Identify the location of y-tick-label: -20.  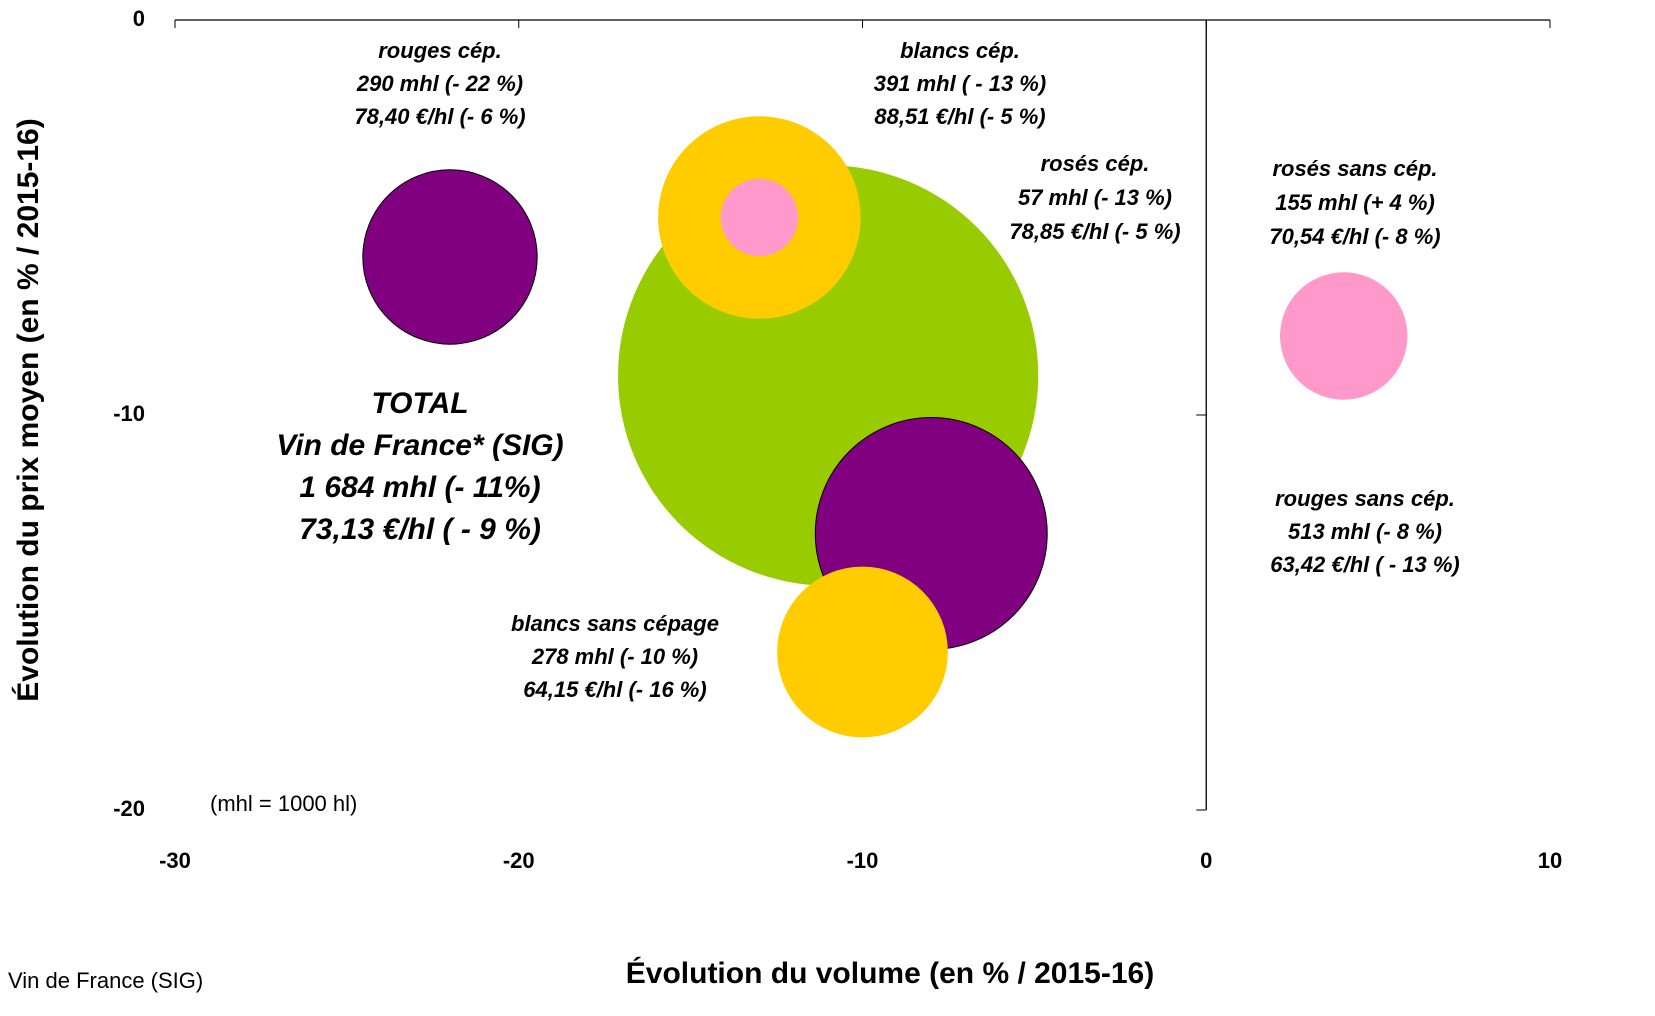
(129, 808).